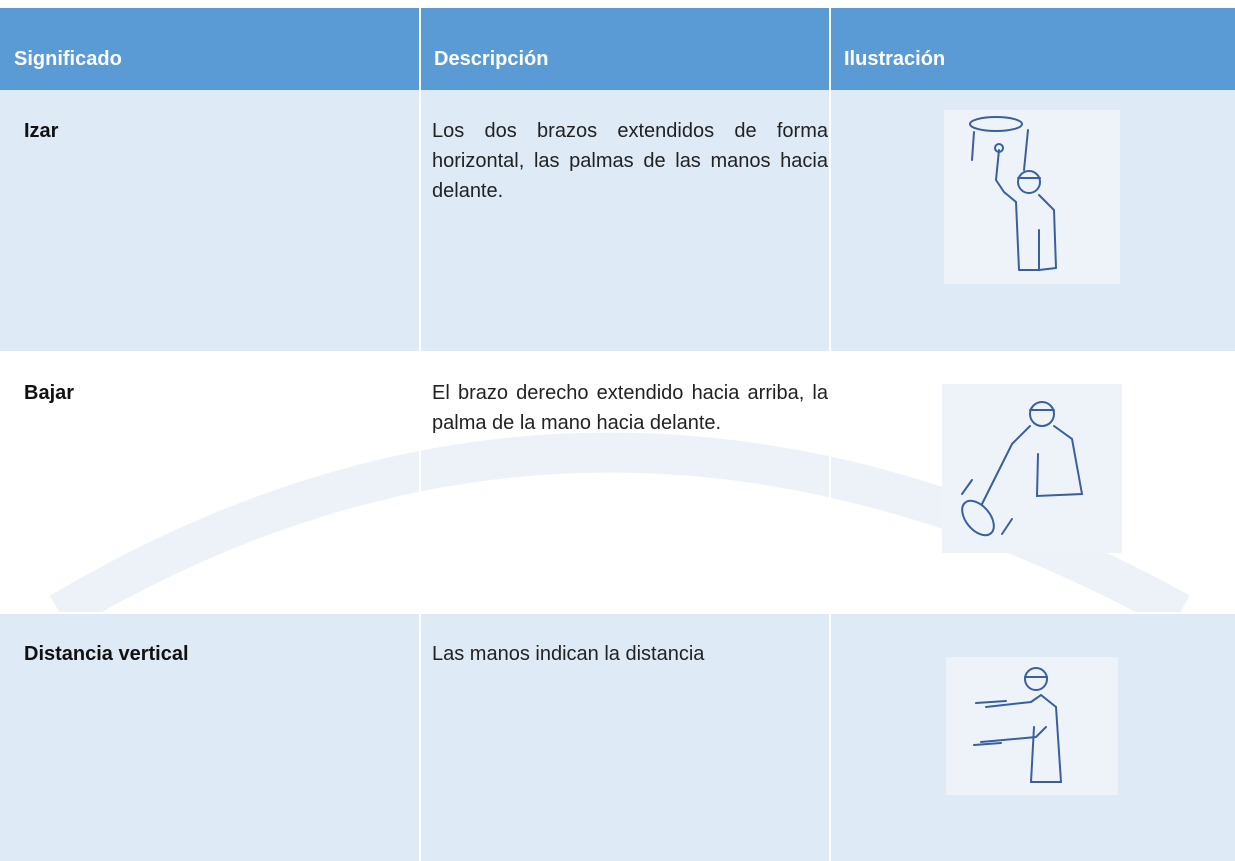 Image resolution: width=1235 pixels, height=861 pixels. What do you see at coordinates (210, 49) in the screenshot?
I see `header-cell: Significado` at bounding box center [210, 49].